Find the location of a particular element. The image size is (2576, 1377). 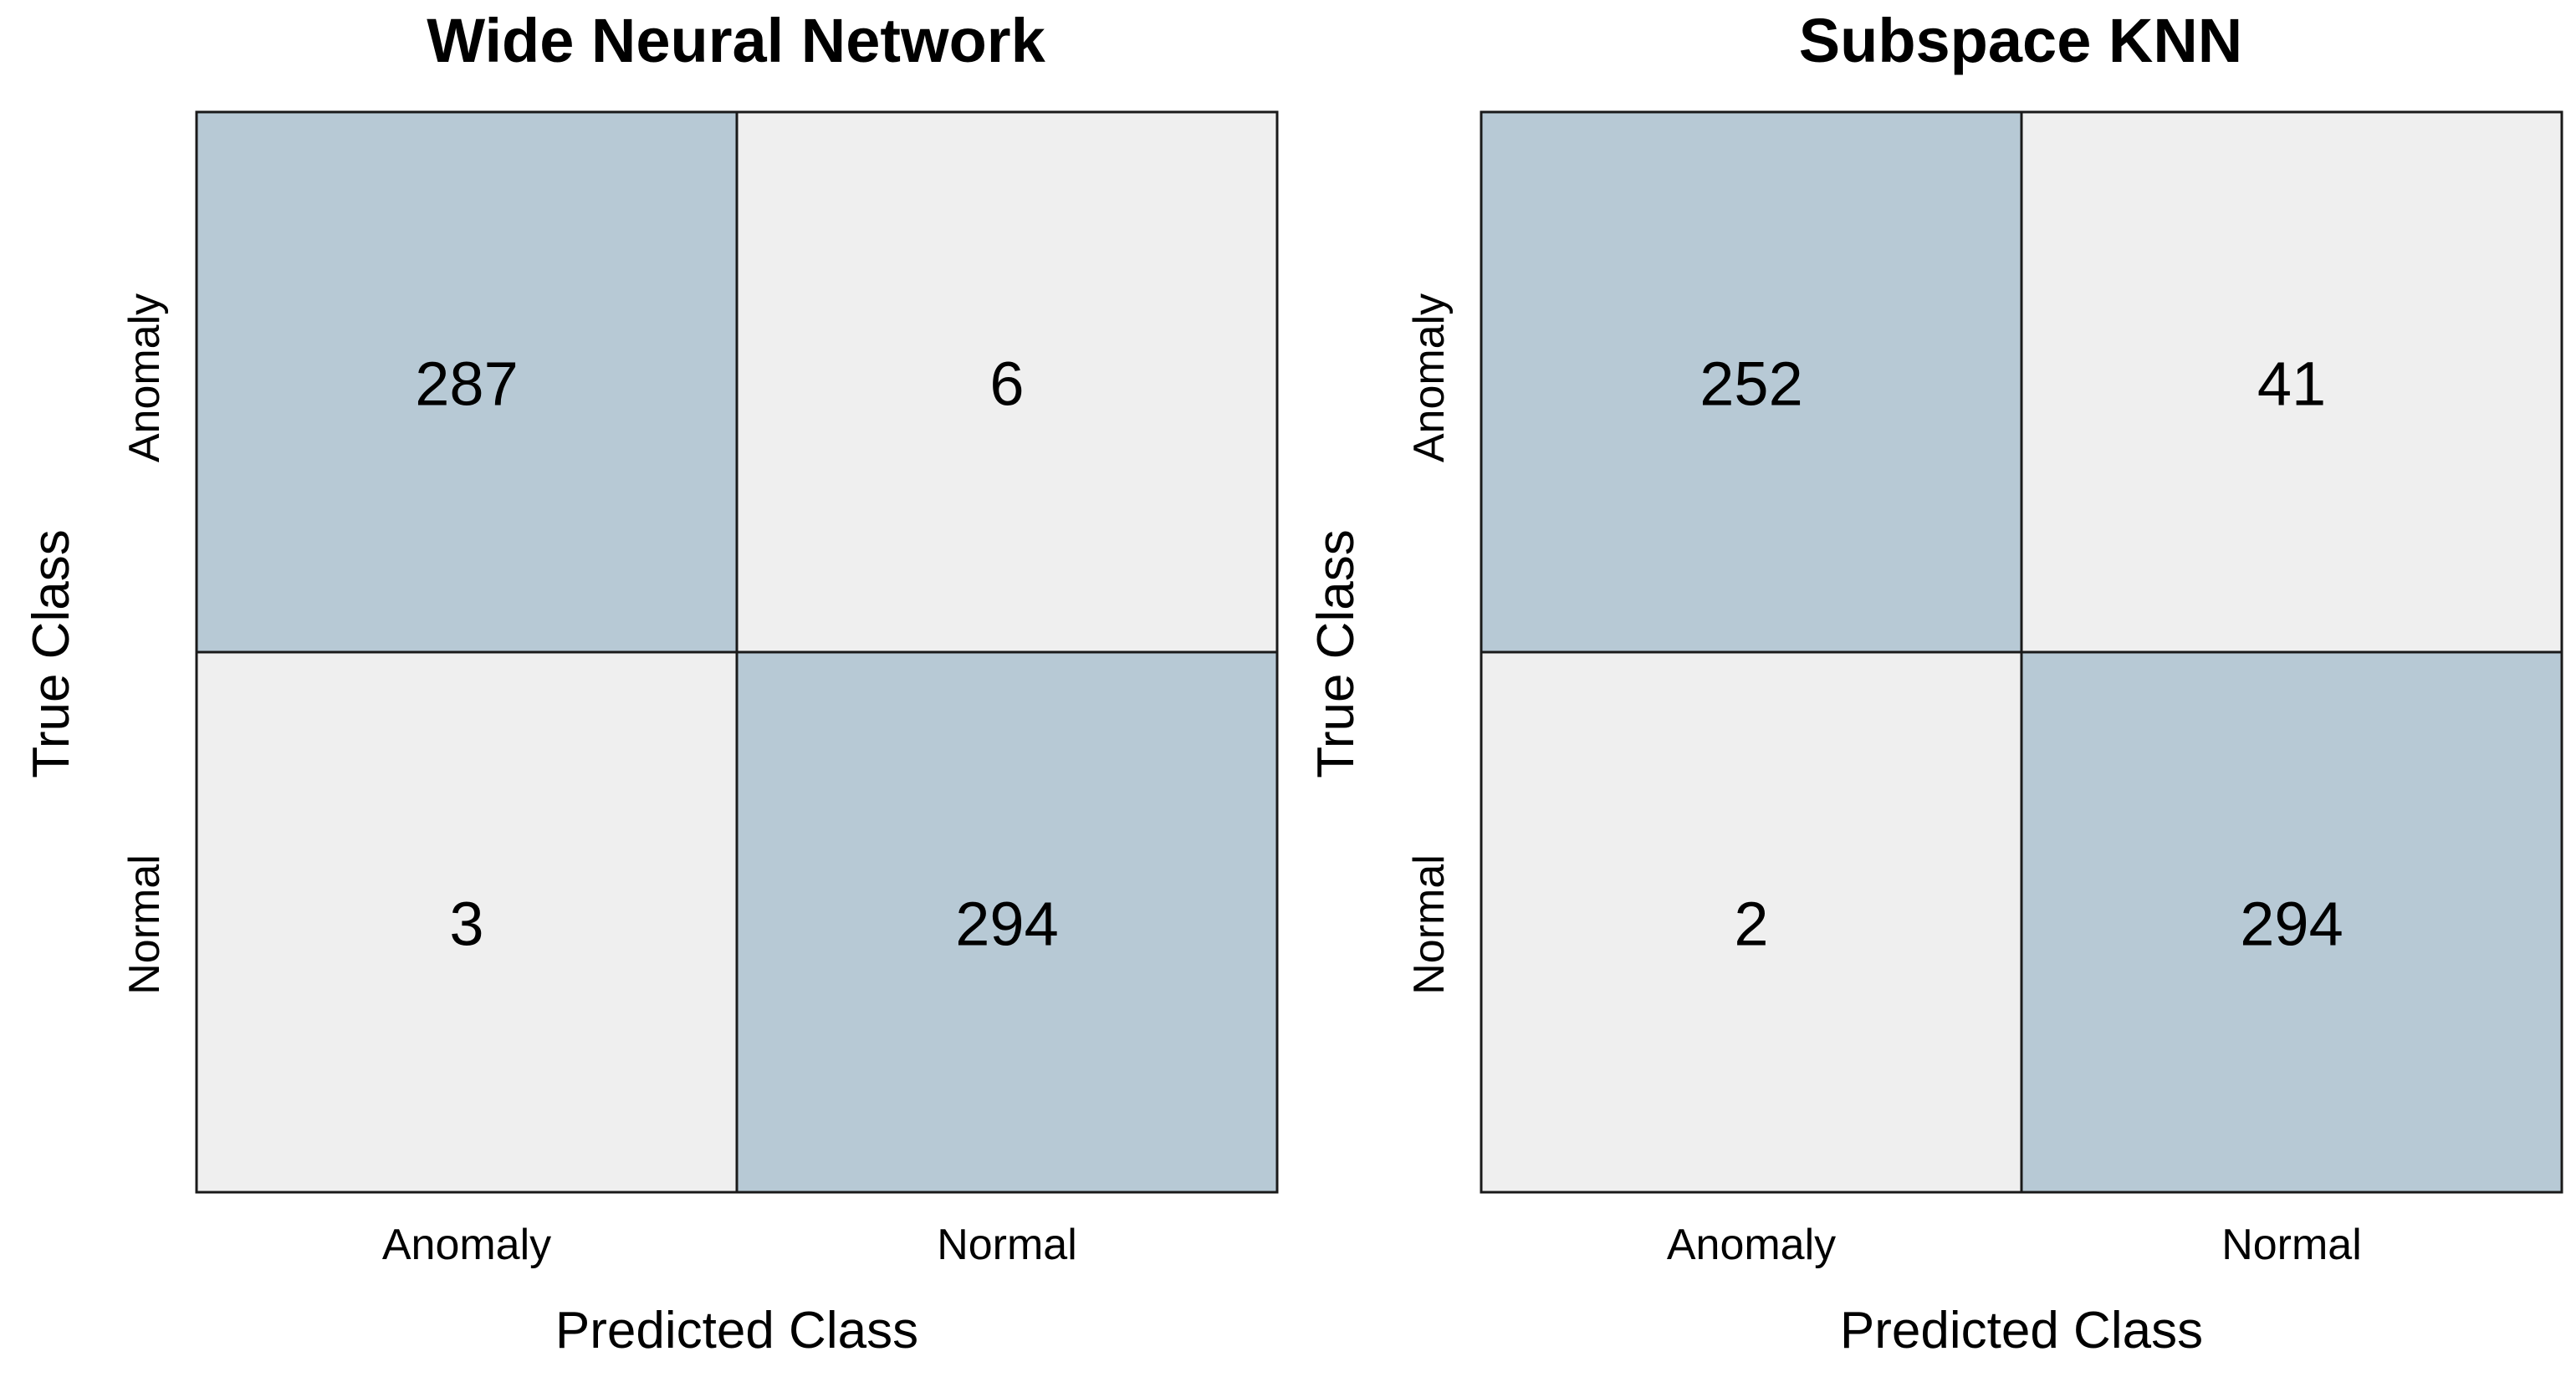

cell-value: 6 is located at coordinates (1006, 384).